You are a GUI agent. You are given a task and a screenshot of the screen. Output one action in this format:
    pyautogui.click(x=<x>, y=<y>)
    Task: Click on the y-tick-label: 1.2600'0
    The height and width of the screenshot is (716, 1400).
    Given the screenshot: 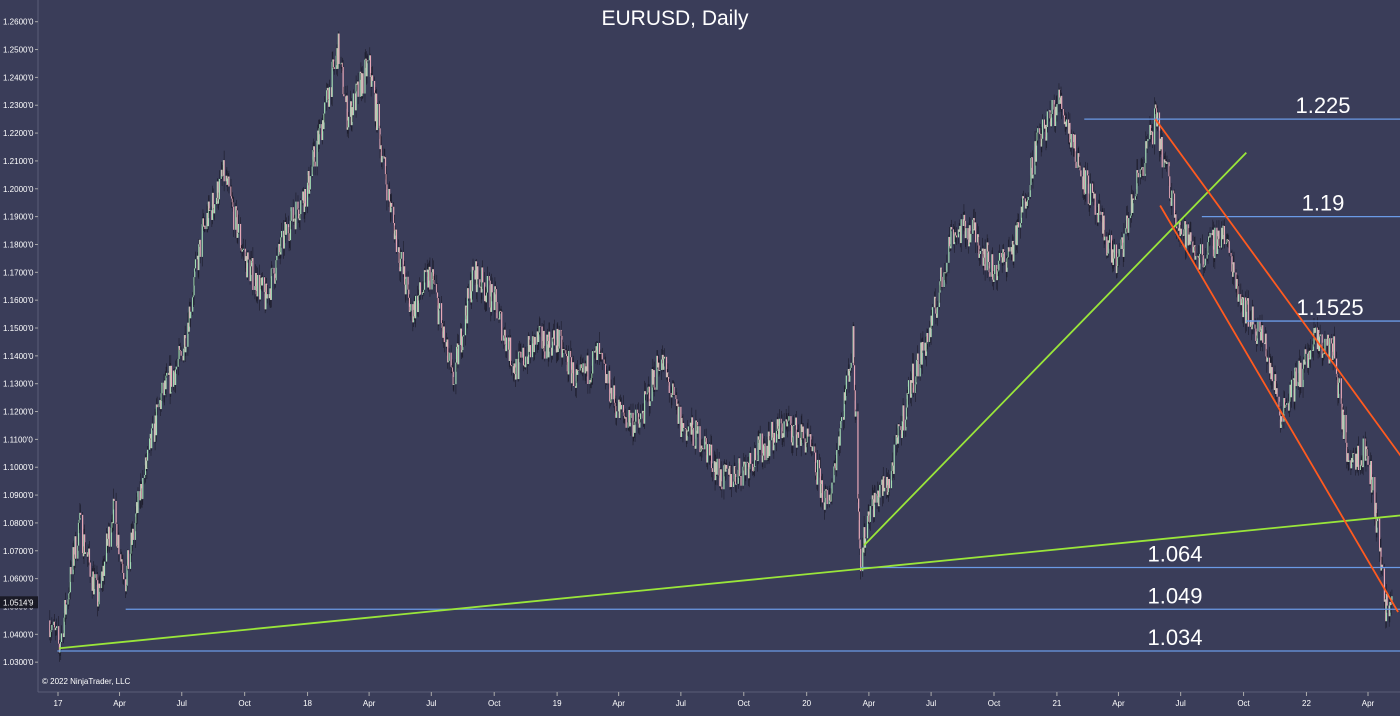 What is the action you would take?
    pyautogui.click(x=18, y=22)
    